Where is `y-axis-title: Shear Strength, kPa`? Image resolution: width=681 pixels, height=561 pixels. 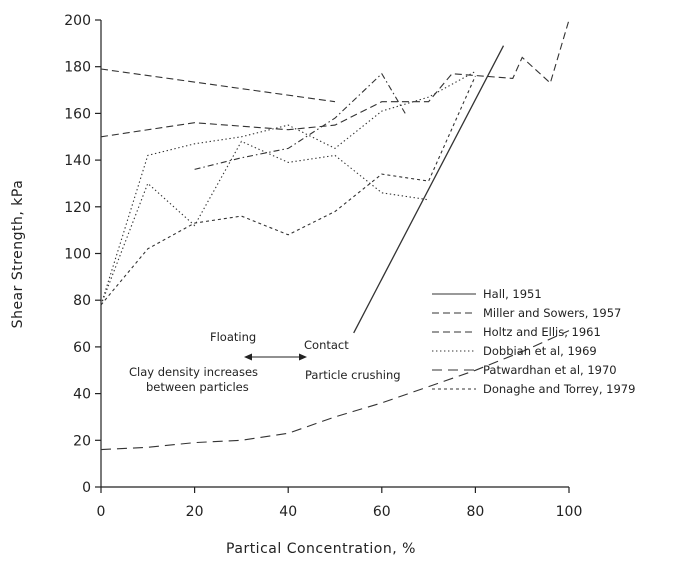
y-axis-title: Shear Strength, kPa is located at coordinates (18, 254).